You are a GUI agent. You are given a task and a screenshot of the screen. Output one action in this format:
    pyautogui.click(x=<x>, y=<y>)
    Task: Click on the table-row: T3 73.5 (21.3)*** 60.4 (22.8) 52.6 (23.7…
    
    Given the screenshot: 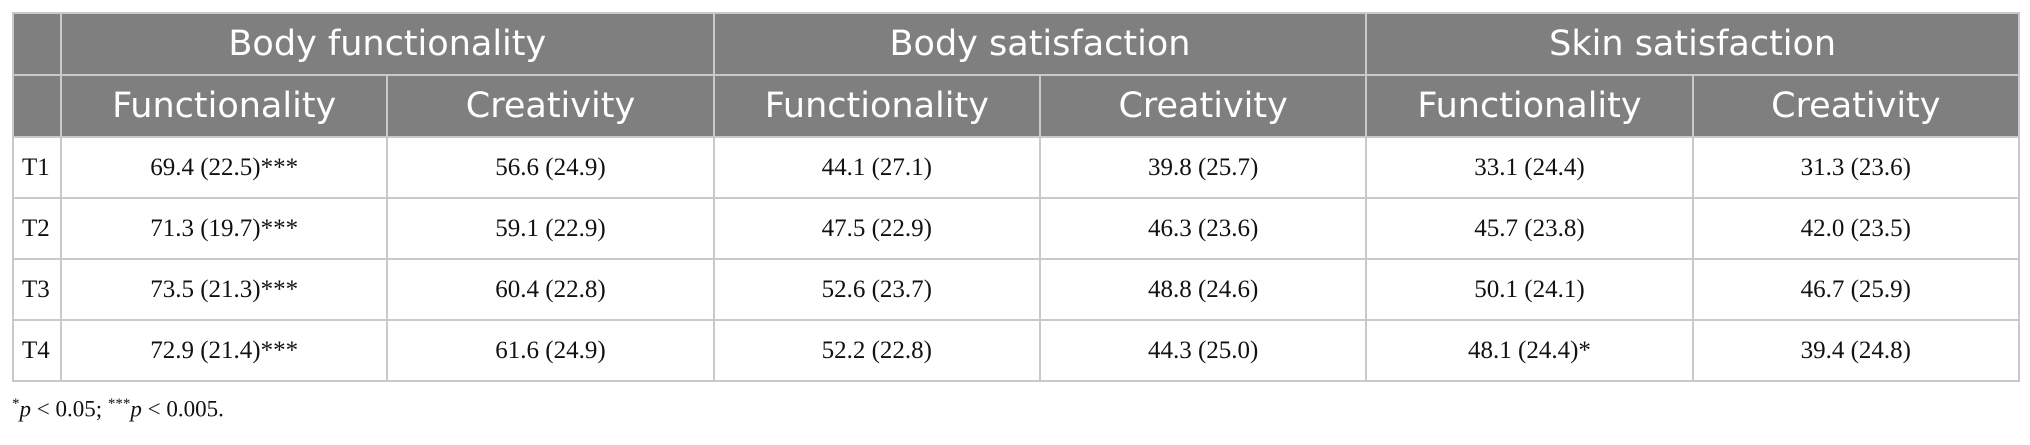 What is the action you would take?
    pyautogui.click(x=1016, y=289)
    